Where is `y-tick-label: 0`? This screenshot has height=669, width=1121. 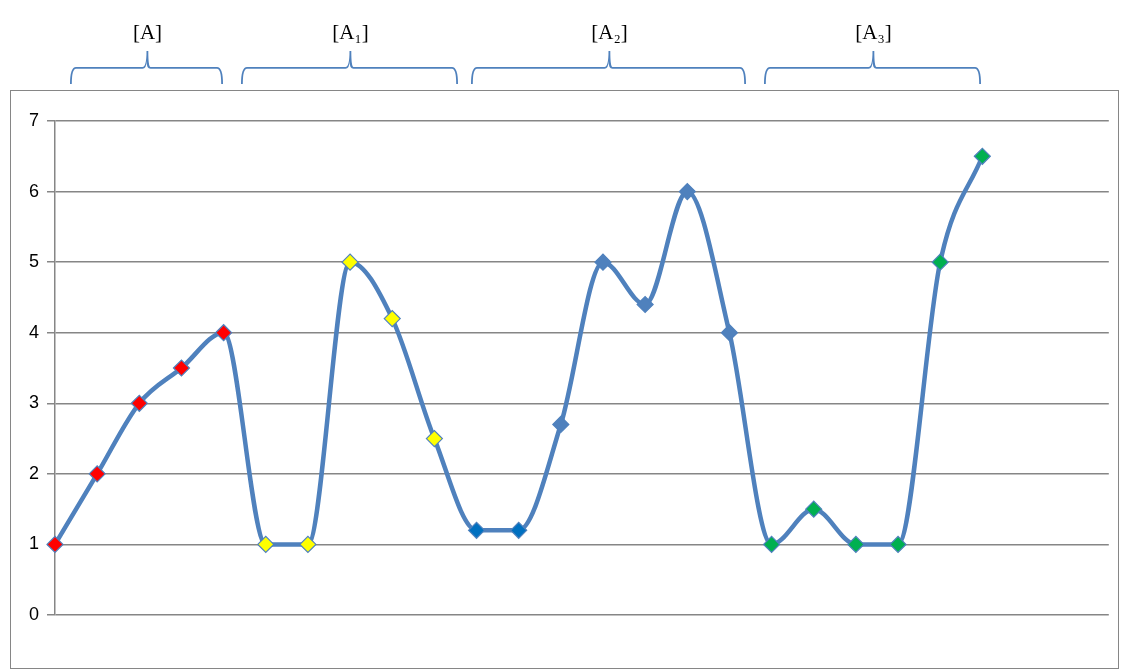 y-tick-label: 0 is located at coordinates (34, 613).